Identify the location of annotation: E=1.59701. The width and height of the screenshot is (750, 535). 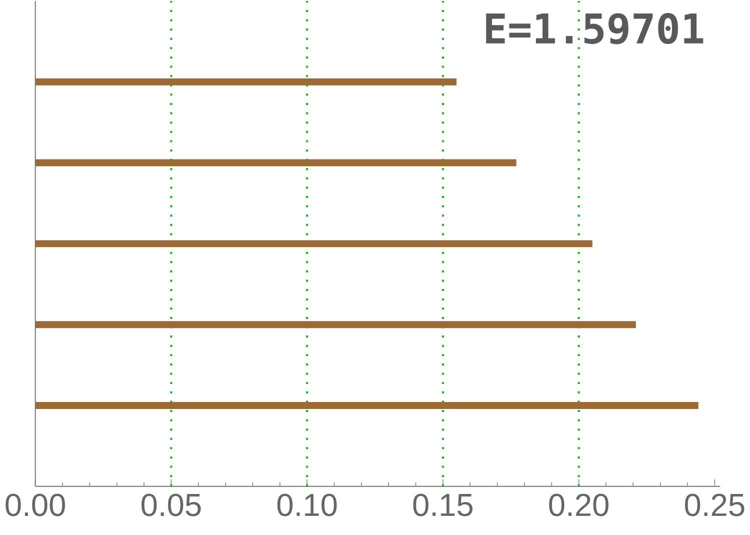
(595, 28).